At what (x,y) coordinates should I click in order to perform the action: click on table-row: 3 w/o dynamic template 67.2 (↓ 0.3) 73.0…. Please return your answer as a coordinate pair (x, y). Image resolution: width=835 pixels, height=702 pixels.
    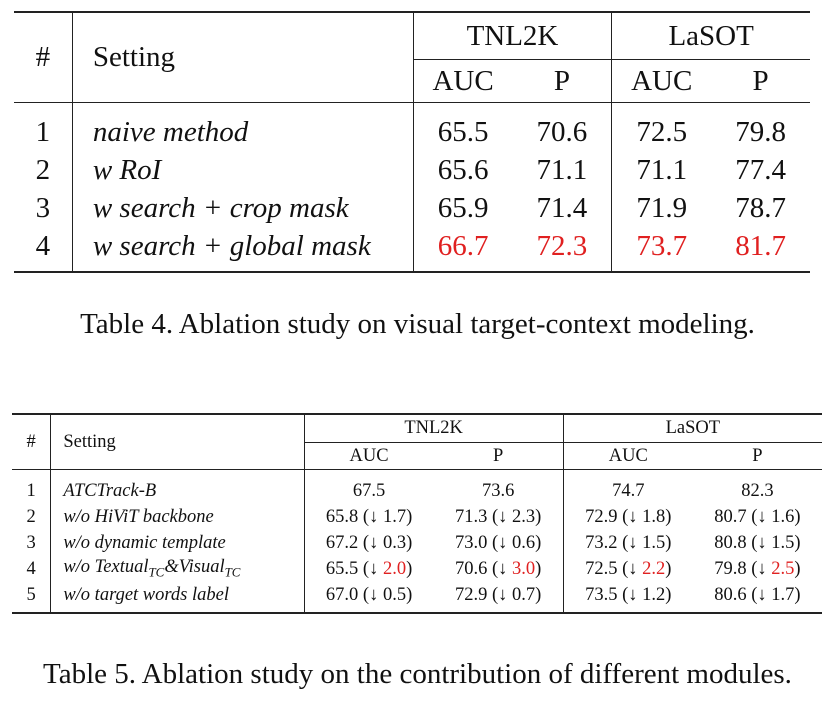
    Looking at the image, I should click on (417, 543).